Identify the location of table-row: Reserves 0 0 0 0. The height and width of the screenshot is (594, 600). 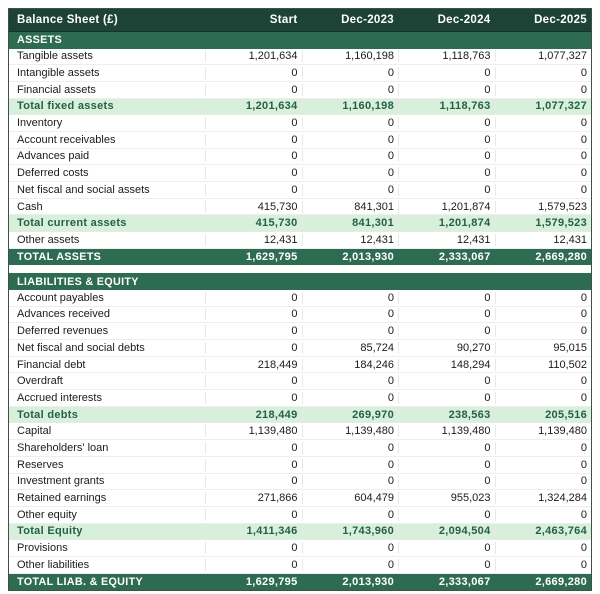
(300, 465).